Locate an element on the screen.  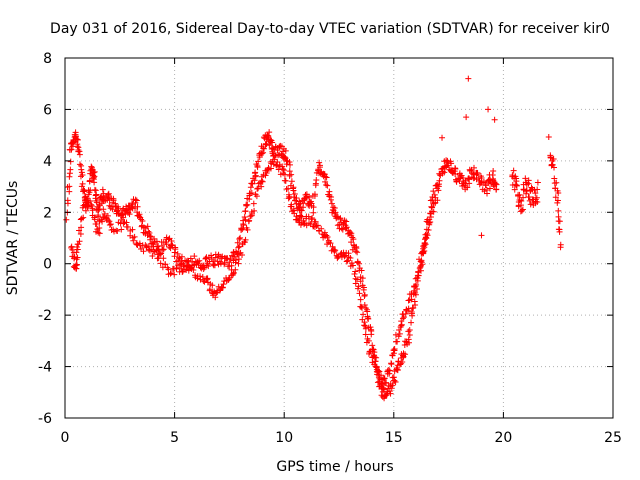
y-tick-label: 6 is located at coordinates (47, 110).